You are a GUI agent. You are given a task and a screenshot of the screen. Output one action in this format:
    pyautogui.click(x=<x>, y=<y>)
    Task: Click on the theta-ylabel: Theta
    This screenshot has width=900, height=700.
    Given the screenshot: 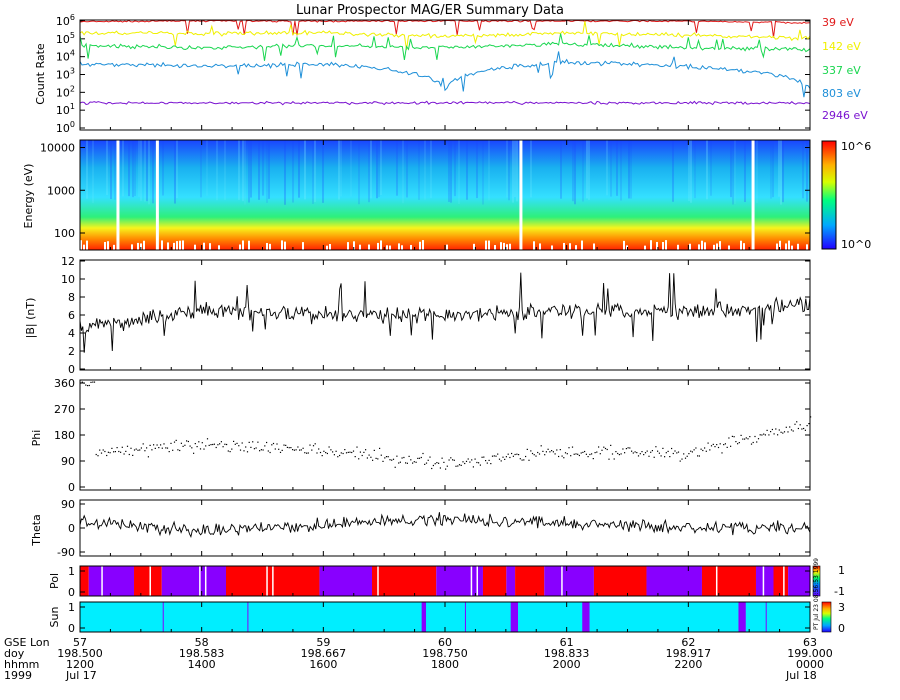 What is the action you would take?
    pyautogui.click(x=36, y=530)
    